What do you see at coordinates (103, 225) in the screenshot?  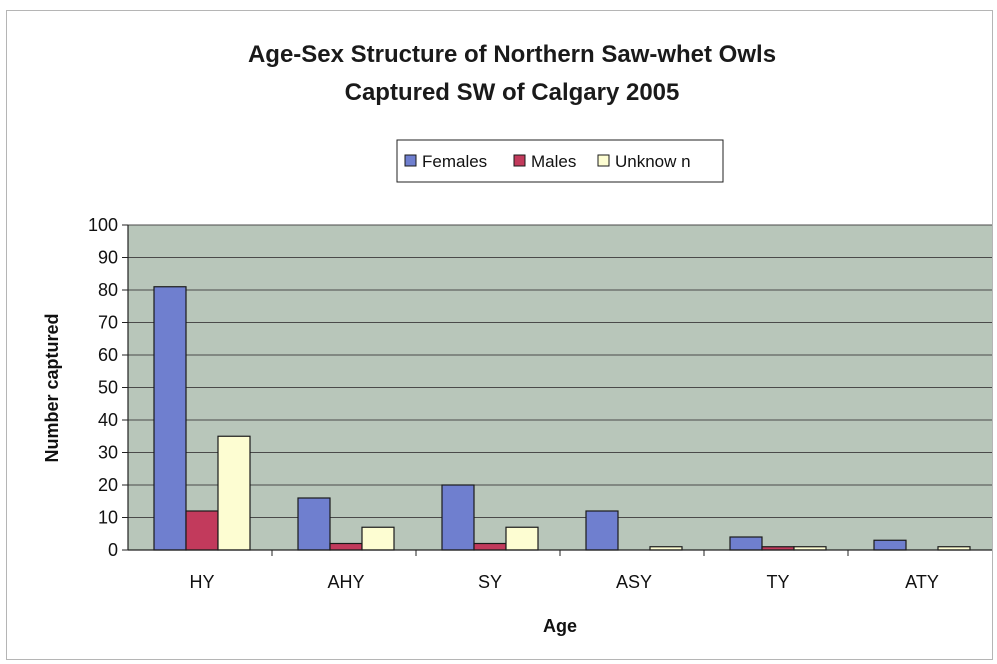 I see `y-tick-label: 100` at bounding box center [103, 225].